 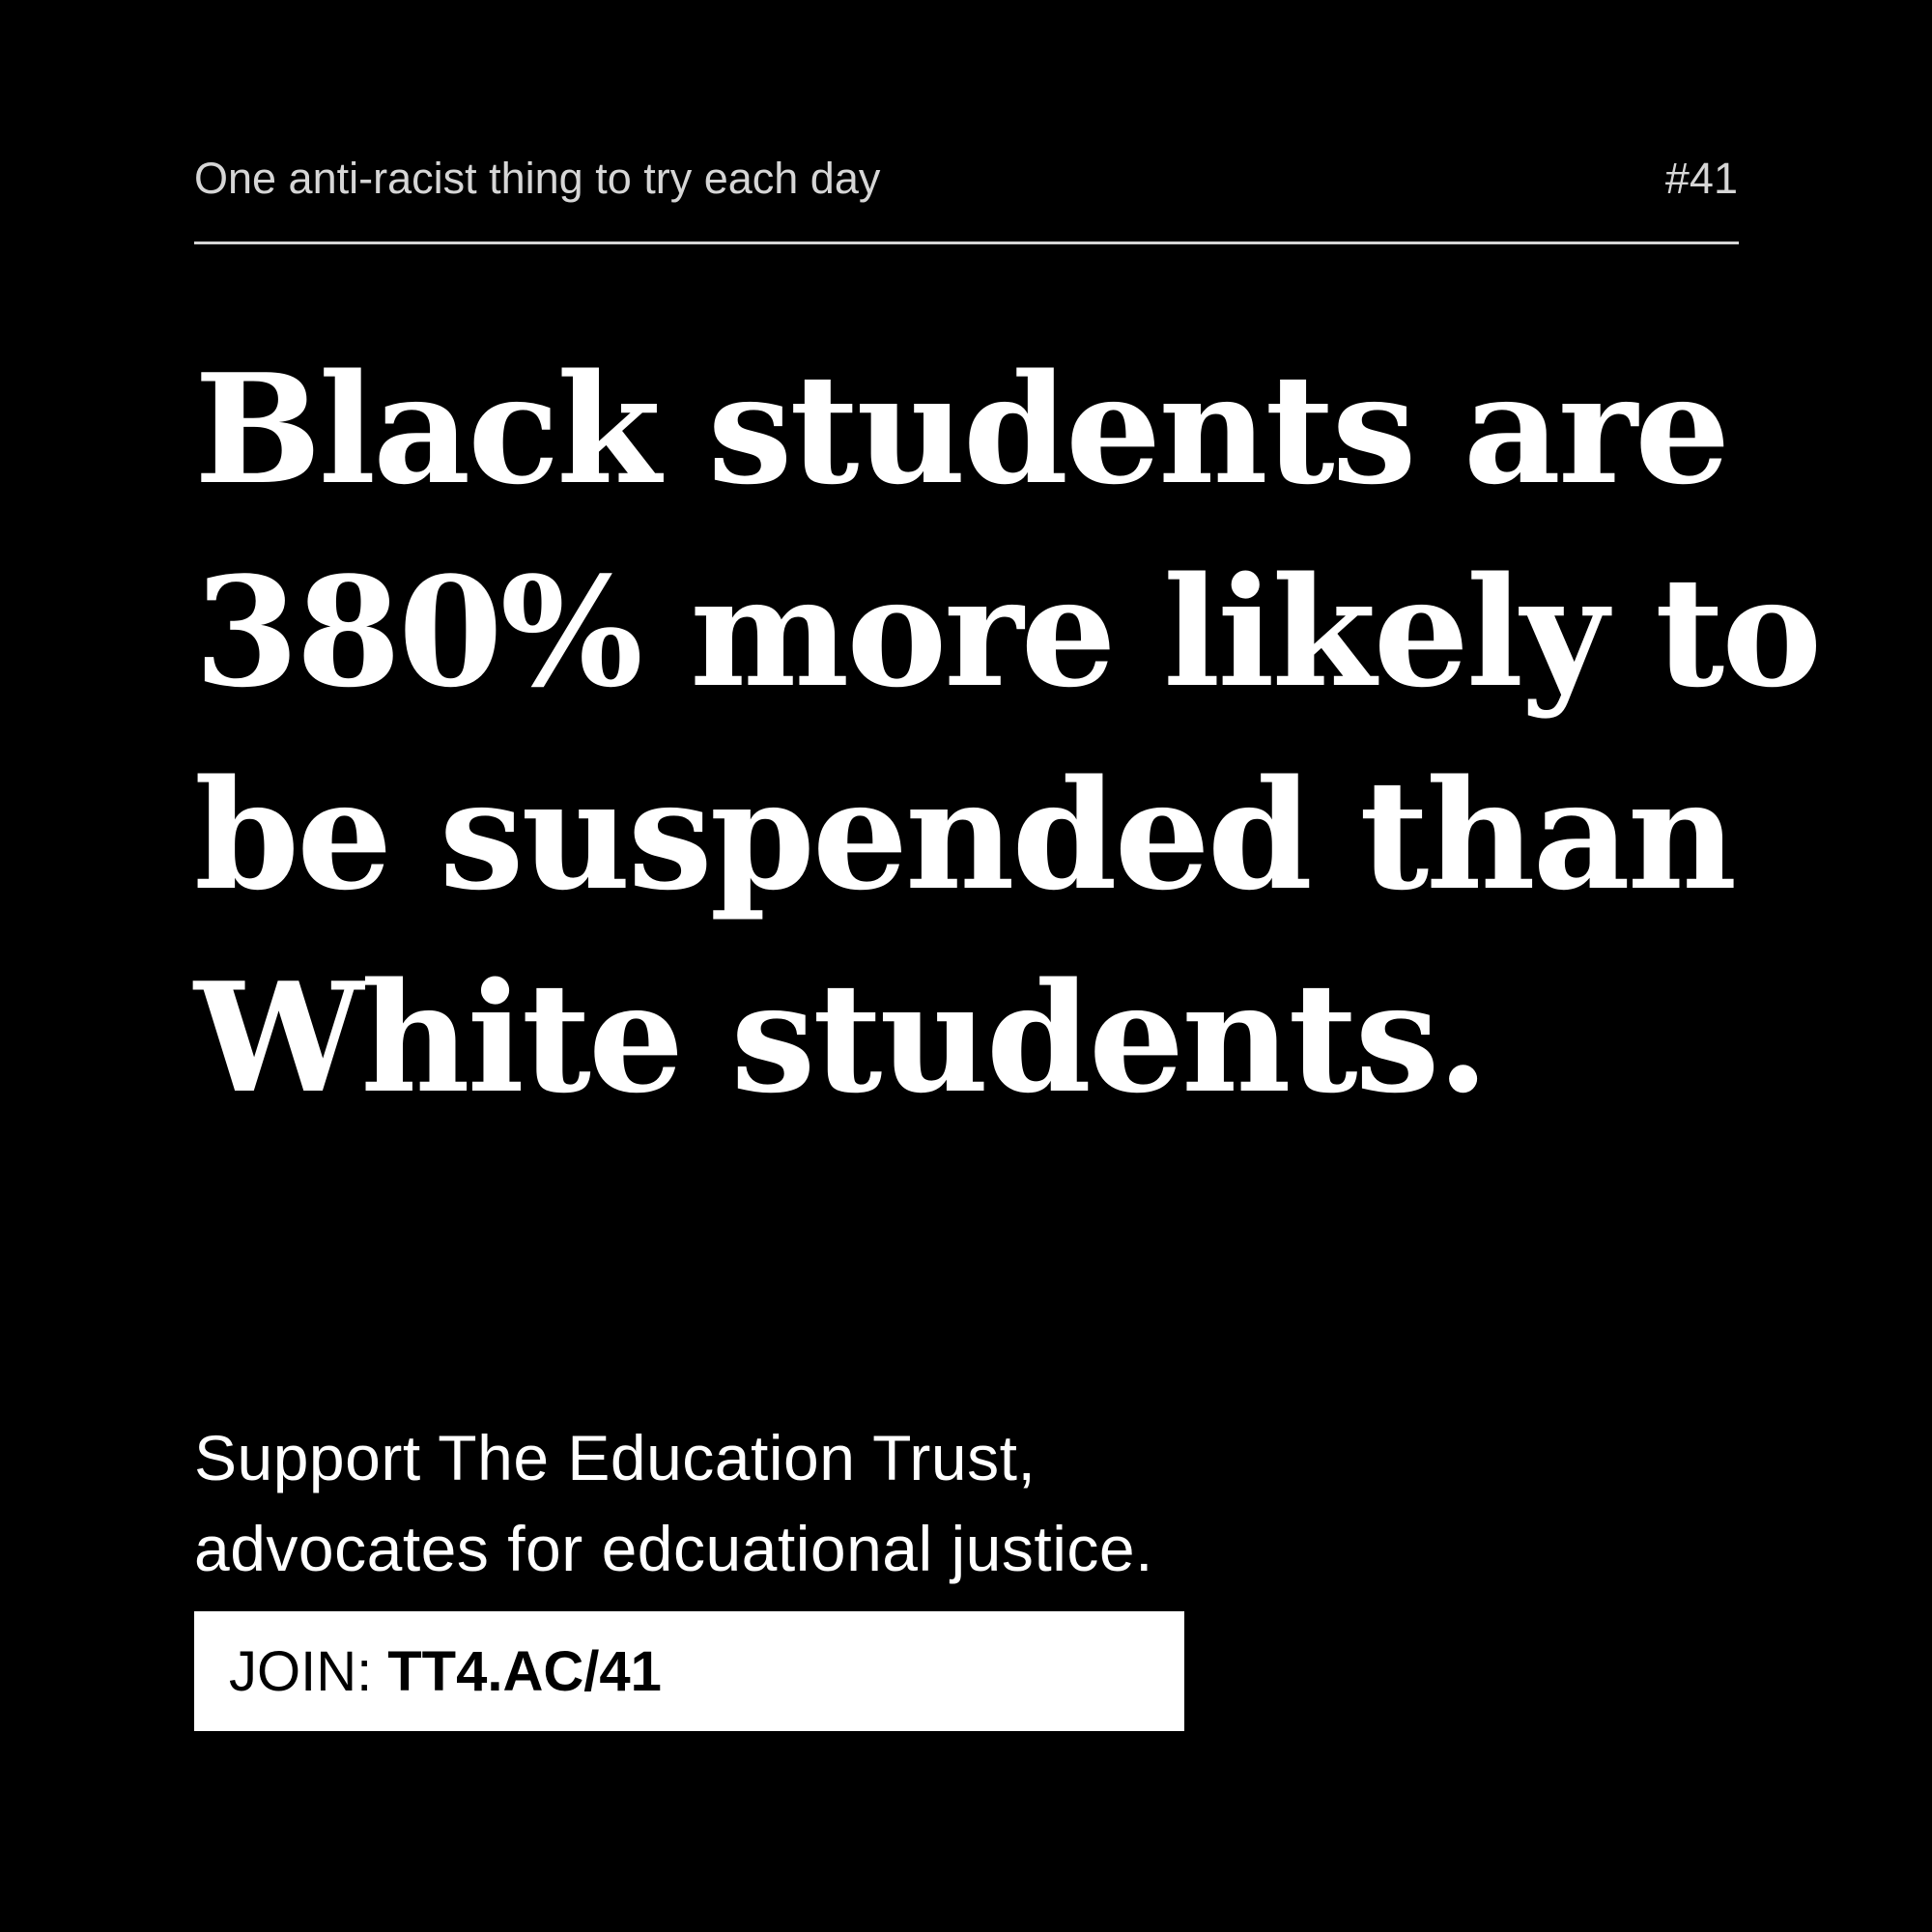 I want to click on join-prefix: JOIN:, so click(x=301, y=1671).